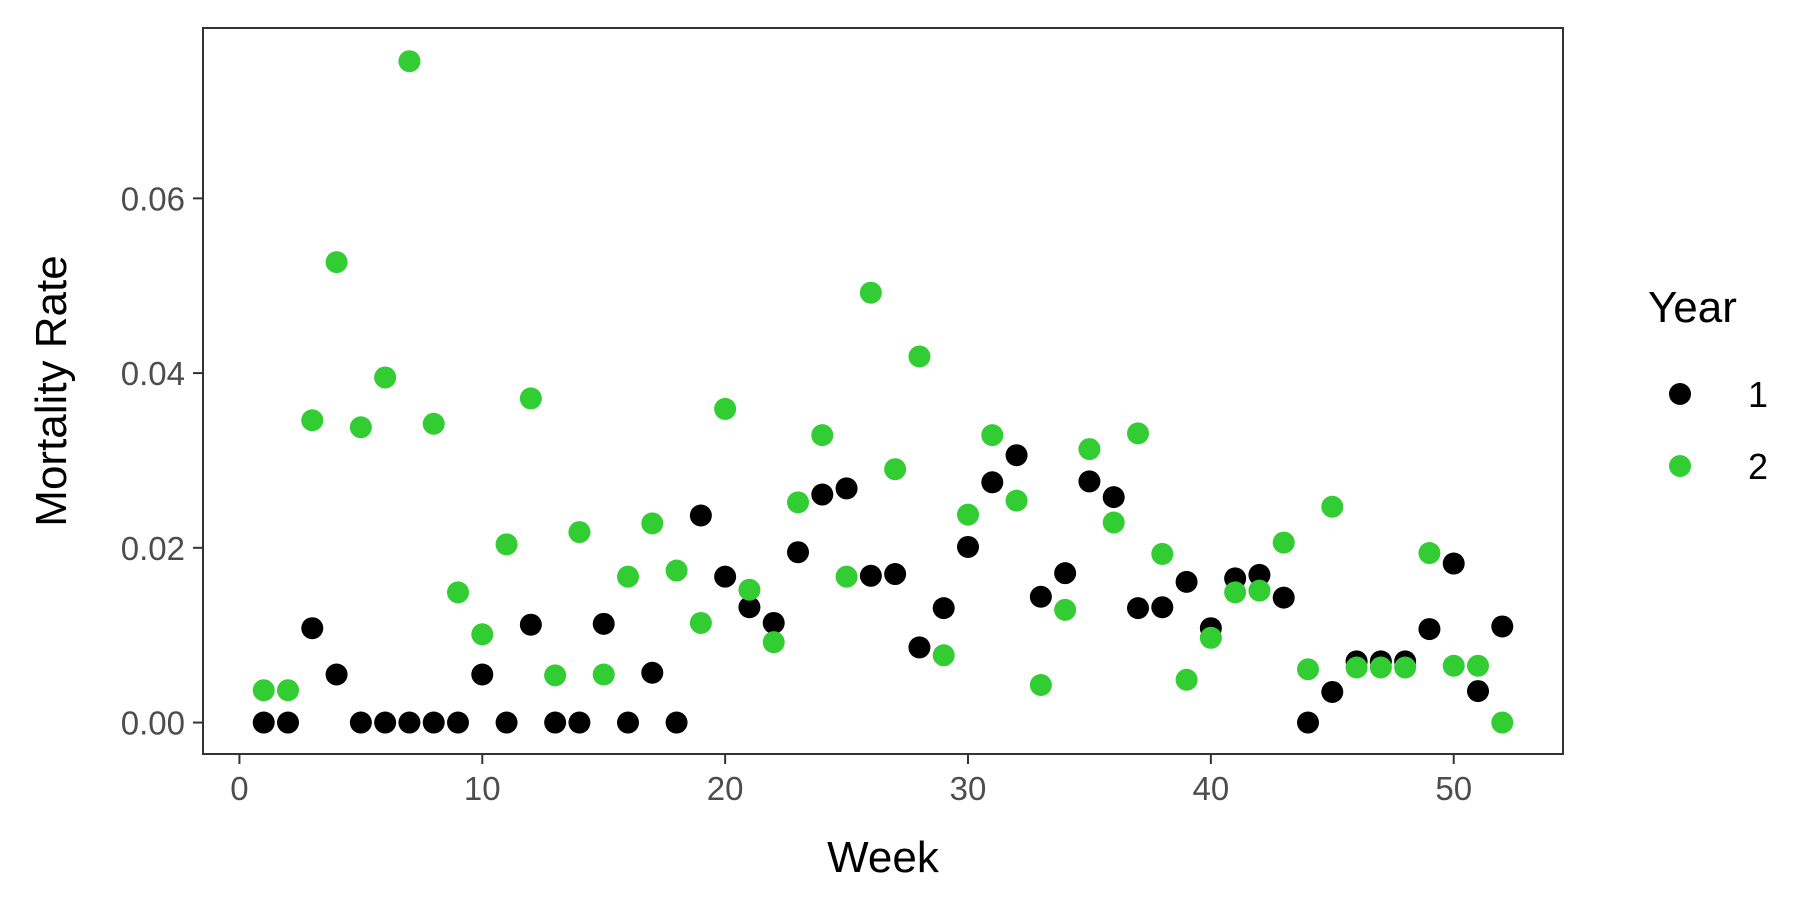 Image resolution: width=1800 pixels, height=900 pixels. I want to click on x-axis: 0 10 20 30 40 50, so click(851, 780).